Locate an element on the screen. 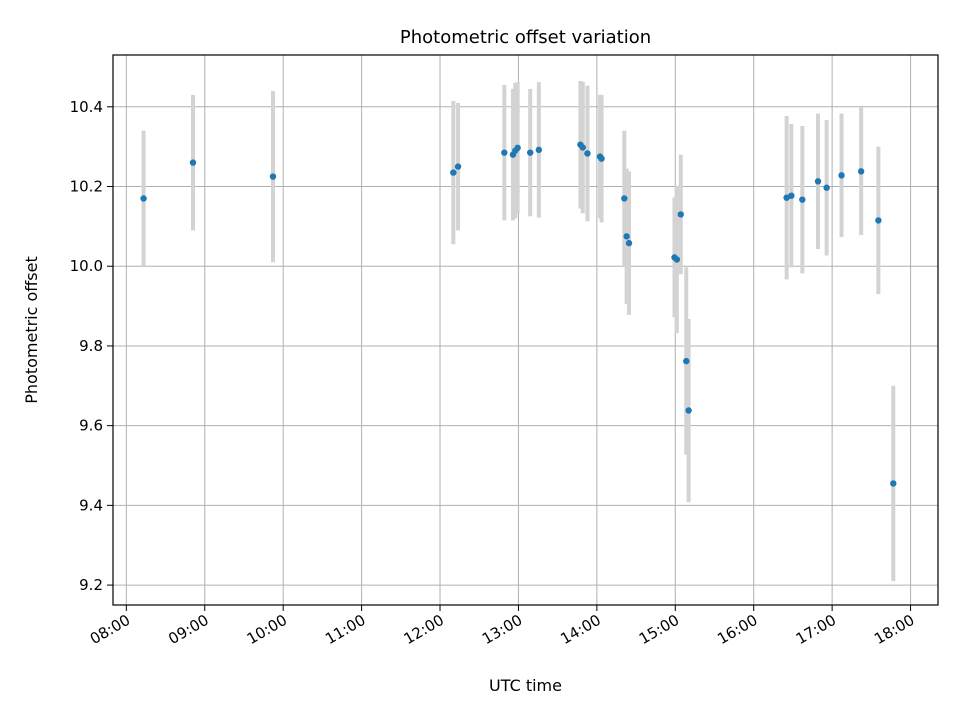  y-axis-title: Photometric offset is located at coordinates (31, 330).